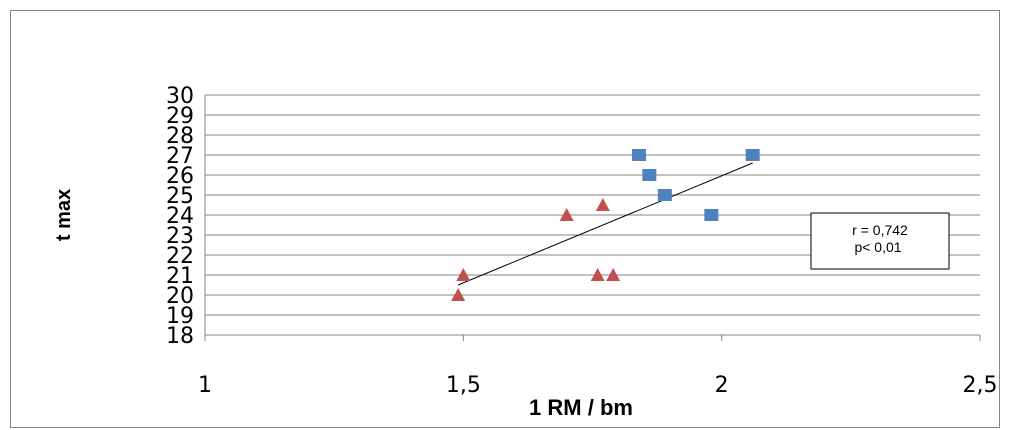 This screenshot has width=1012, height=430. What do you see at coordinates (581, 407) in the screenshot?
I see `x-axis-title: 1 RM / bm` at bounding box center [581, 407].